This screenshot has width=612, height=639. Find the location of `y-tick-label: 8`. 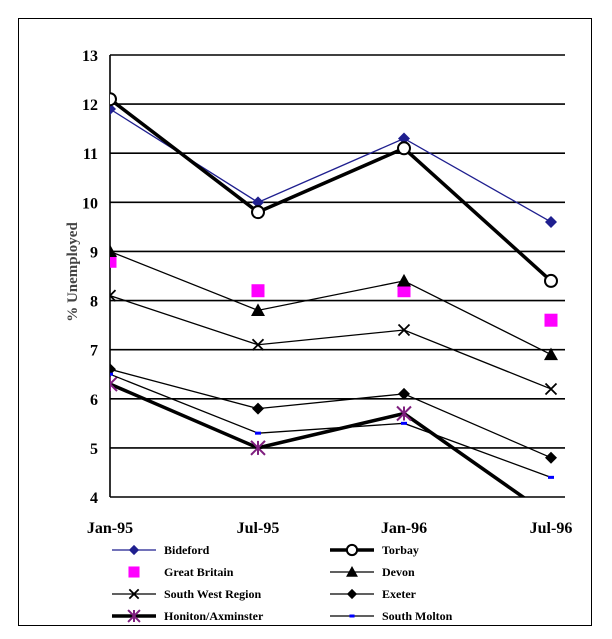

y-tick-label: 8 is located at coordinates (94, 302).